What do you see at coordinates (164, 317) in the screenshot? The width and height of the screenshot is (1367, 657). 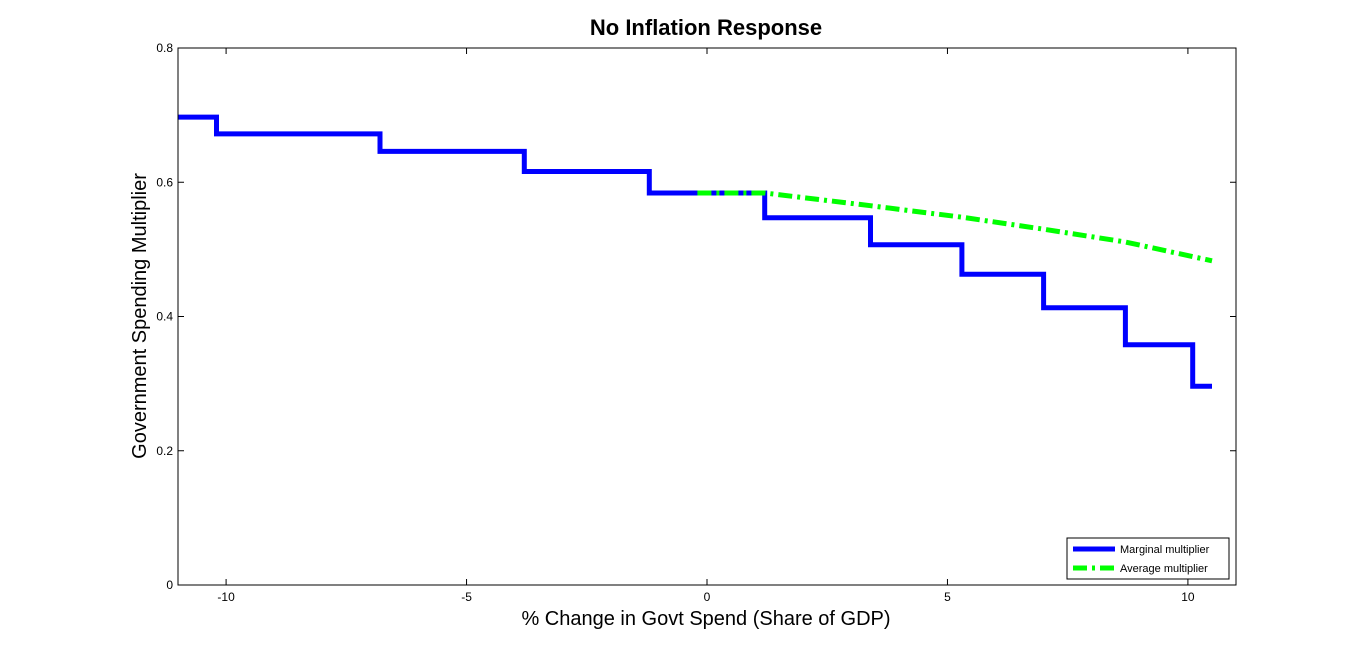 I see `y-tick-label: 0.4` at bounding box center [164, 317].